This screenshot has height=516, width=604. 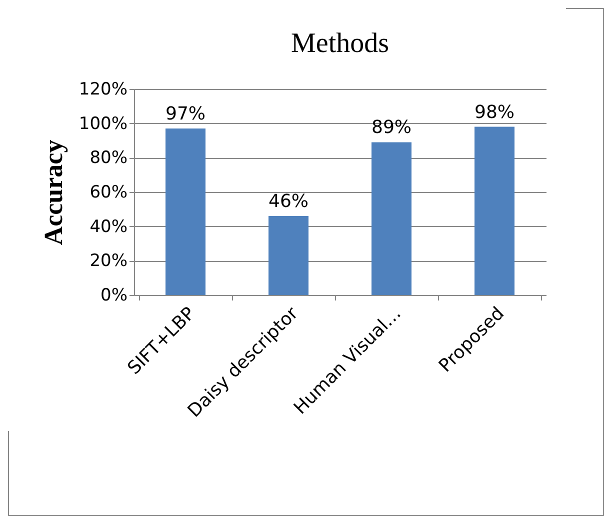 What do you see at coordinates (185, 113) in the screenshot?
I see `data-label: 97%` at bounding box center [185, 113].